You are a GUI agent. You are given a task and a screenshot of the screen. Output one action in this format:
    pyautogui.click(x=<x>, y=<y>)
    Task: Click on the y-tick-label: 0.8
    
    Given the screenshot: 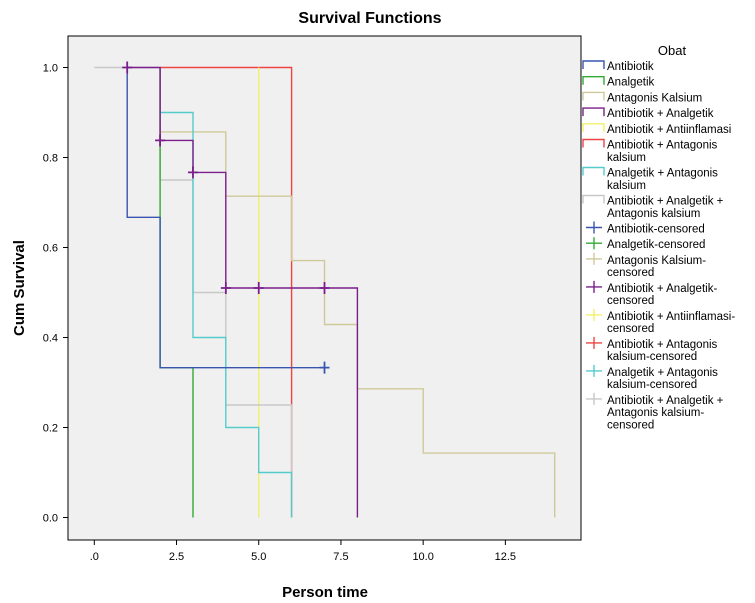 What is the action you would take?
    pyautogui.click(x=50, y=159)
    